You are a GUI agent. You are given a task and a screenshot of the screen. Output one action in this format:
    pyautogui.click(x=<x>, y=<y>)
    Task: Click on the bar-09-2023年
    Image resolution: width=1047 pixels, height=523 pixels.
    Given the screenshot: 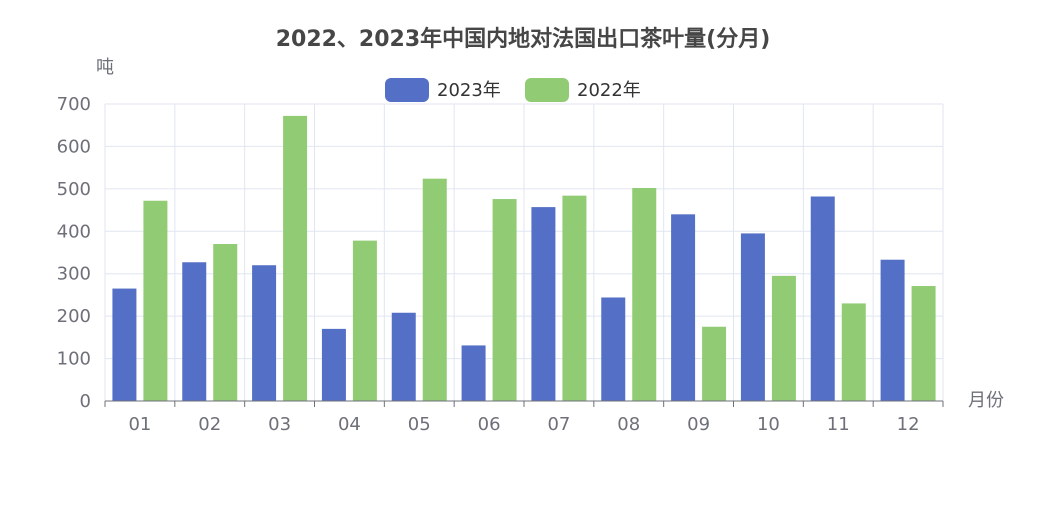 What is the action you would take?
    pyautogui.click(x=683, y=307)
    